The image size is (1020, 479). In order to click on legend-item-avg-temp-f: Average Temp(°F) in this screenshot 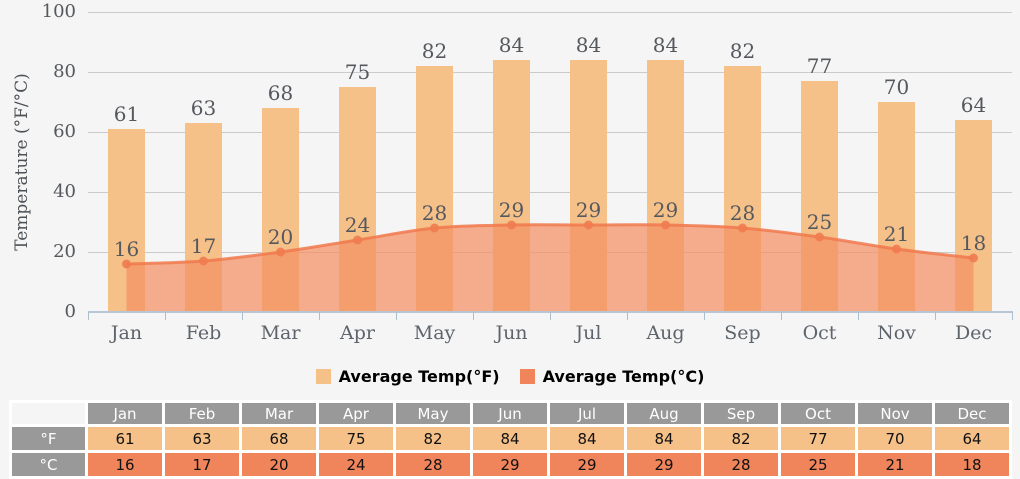, I will do `click(407, 376)`.